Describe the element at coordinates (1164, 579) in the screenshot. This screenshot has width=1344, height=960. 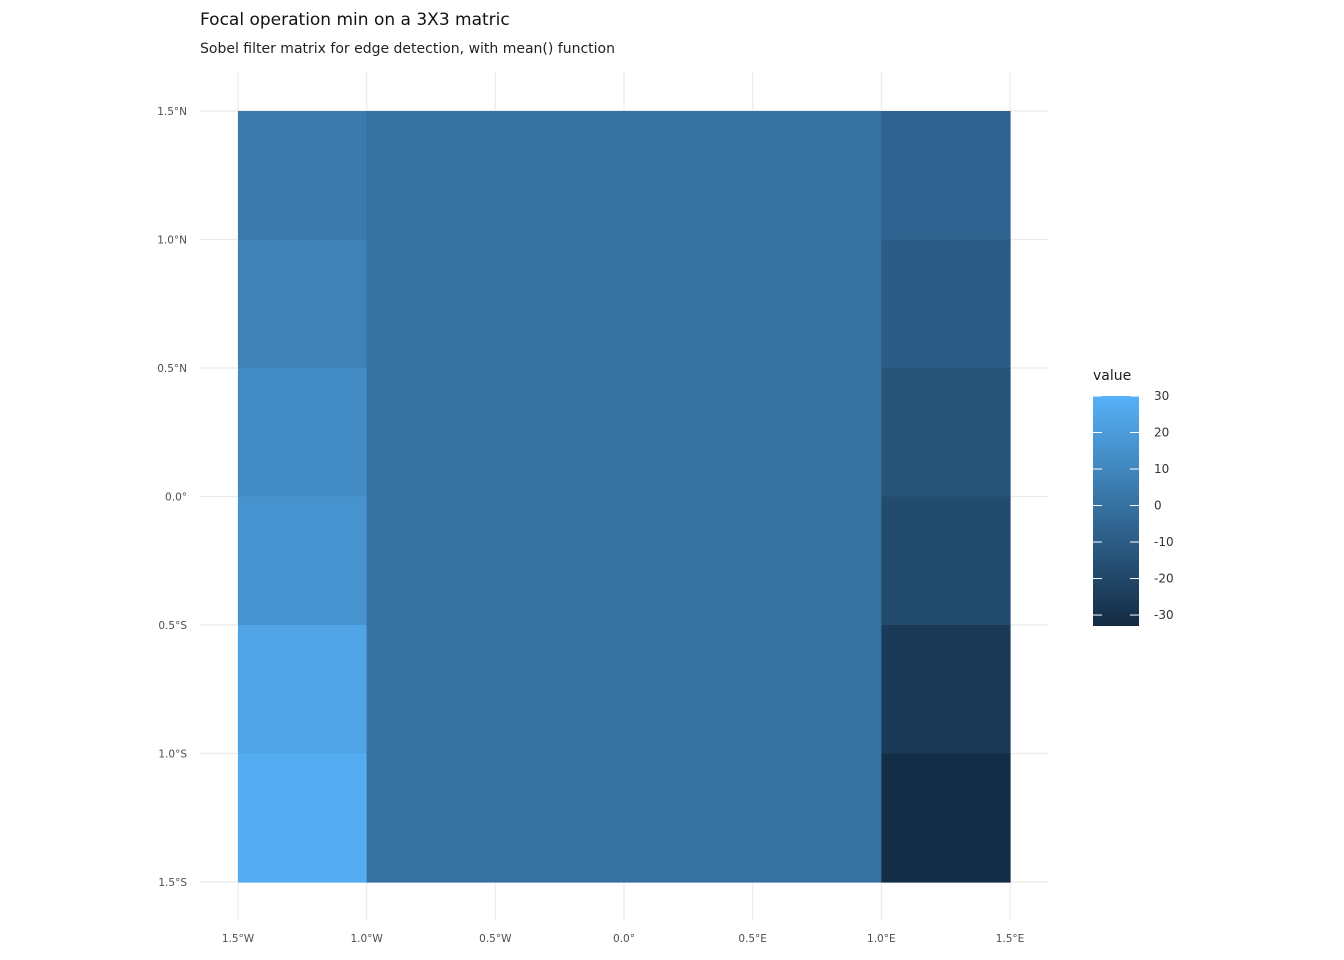
I see `legend-label: -20` at that location.